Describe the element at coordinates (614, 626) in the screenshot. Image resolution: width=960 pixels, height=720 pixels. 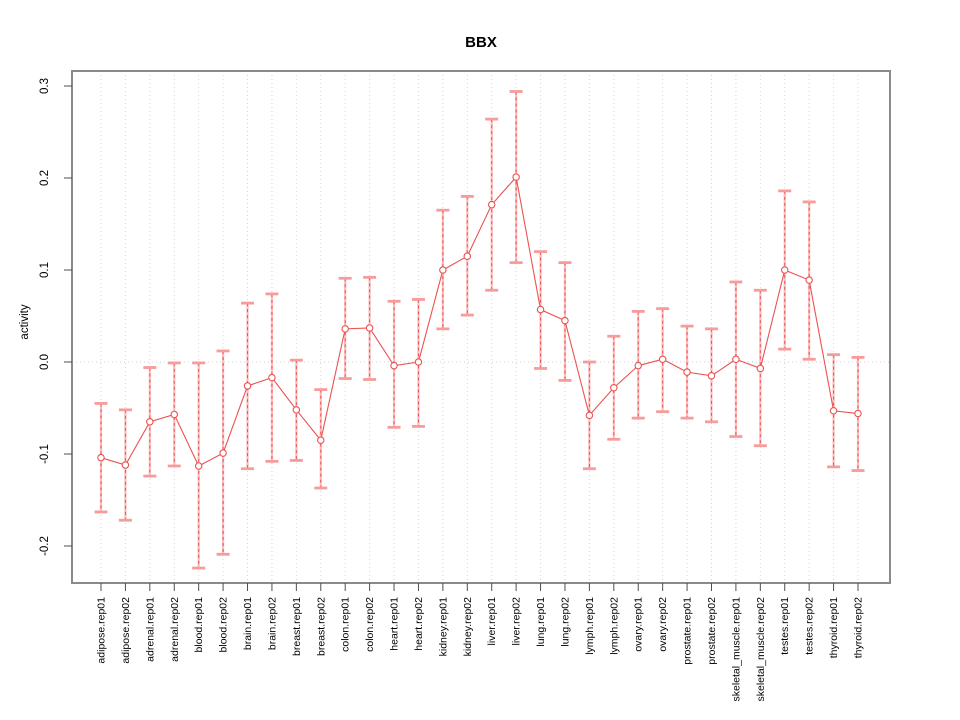
I see `x-tick-label: lymph.rep02` at that location.